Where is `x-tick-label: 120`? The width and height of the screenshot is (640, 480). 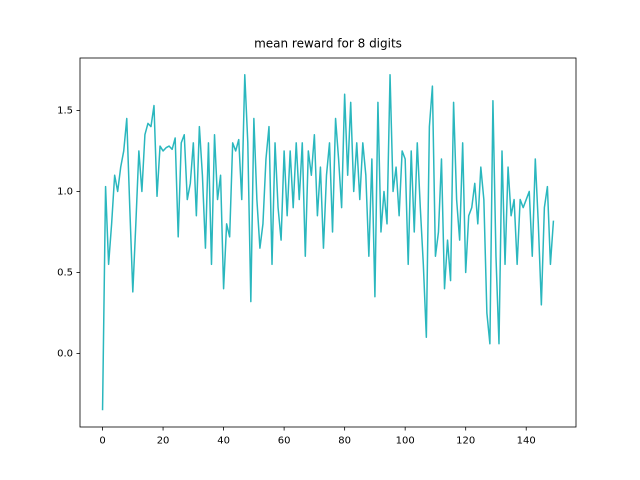 x-tick-label: 120 is located at coordinates (465, 440).